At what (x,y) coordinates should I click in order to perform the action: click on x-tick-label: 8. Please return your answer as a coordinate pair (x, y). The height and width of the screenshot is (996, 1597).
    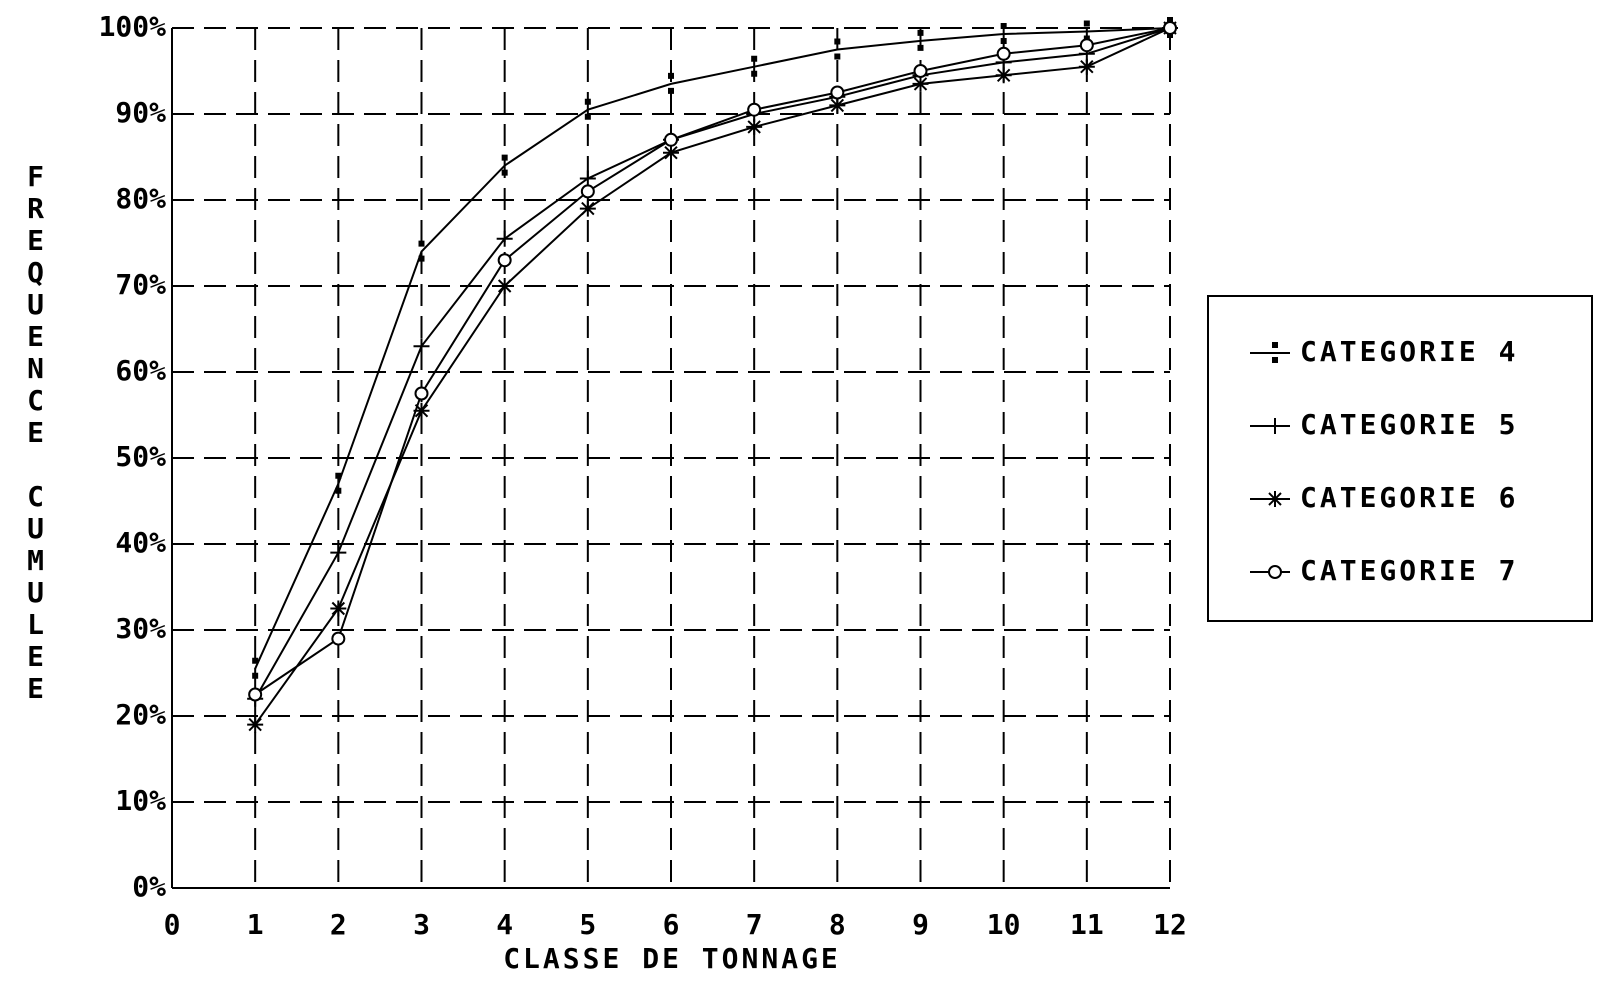
    Looking at the image, I should click on (837, 924).